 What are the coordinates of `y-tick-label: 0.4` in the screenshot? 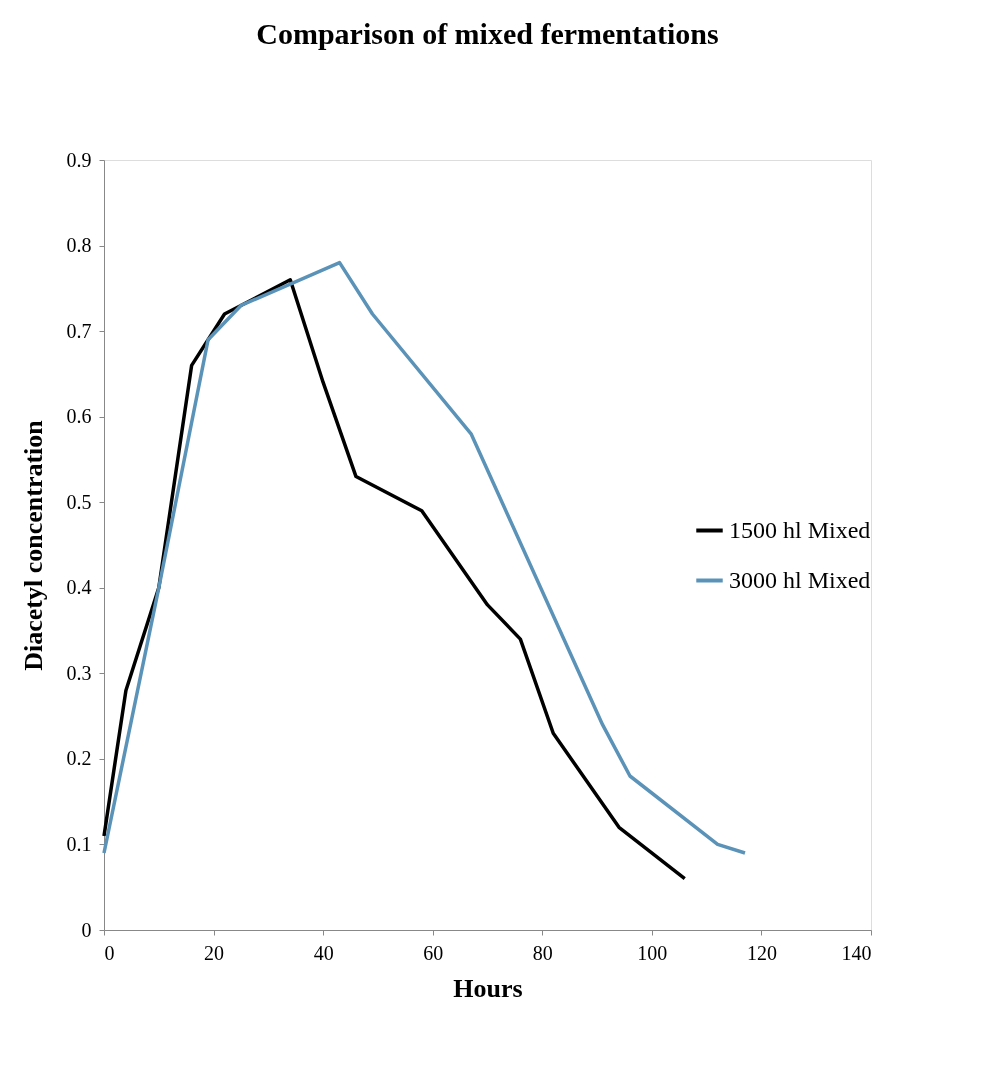 It's located at (79, 587).